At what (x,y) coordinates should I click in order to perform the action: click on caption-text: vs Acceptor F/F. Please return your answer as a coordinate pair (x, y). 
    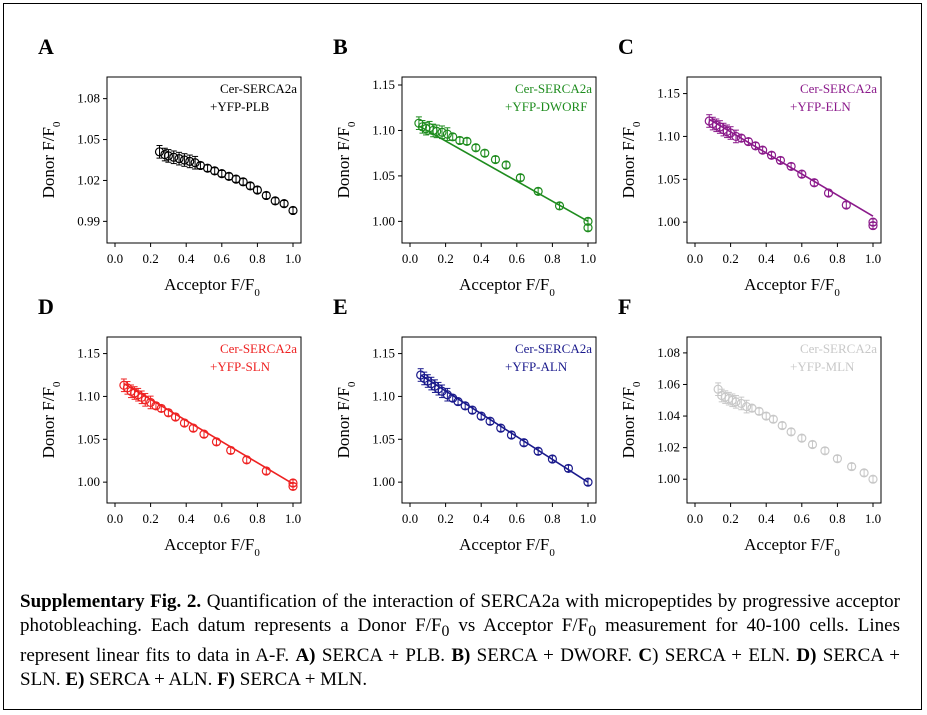
    Looking at the image, I should click on (519, 625).